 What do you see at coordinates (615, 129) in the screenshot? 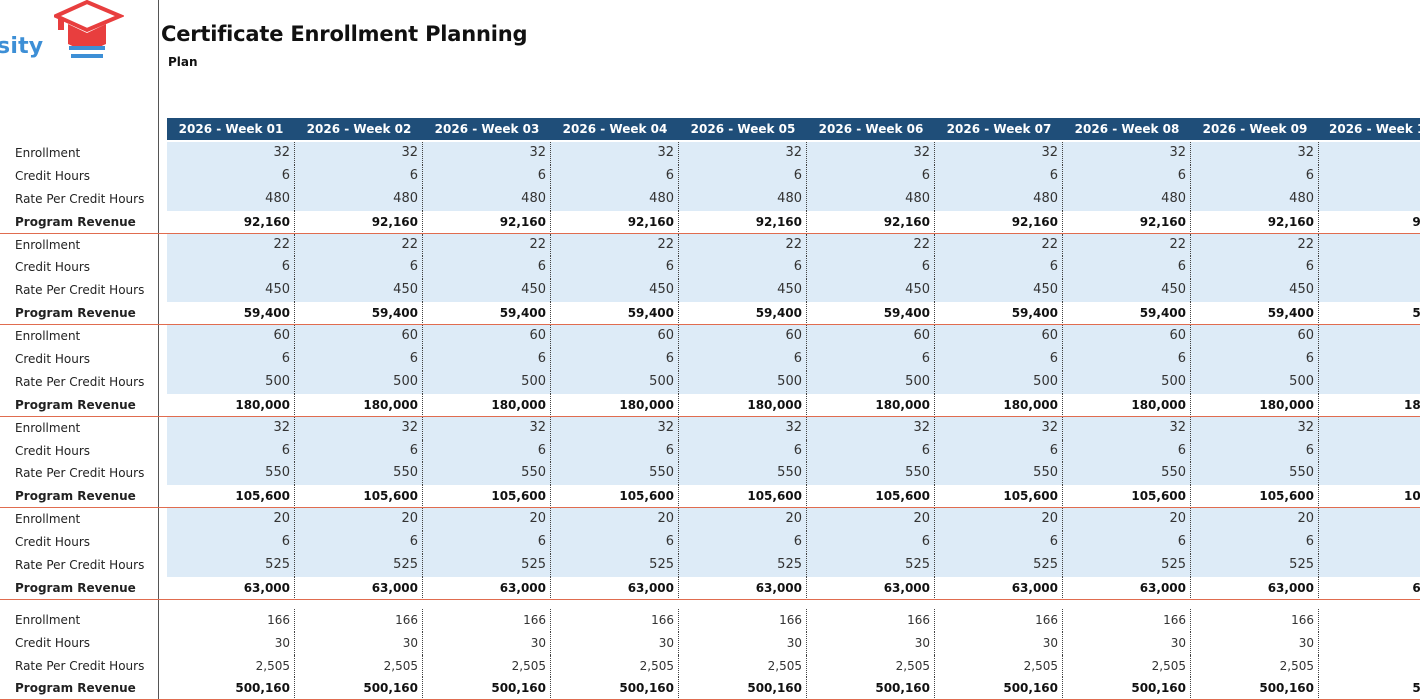
I see `week-header-cell: 2026 - Week 04` at bounding box center [615, 129].